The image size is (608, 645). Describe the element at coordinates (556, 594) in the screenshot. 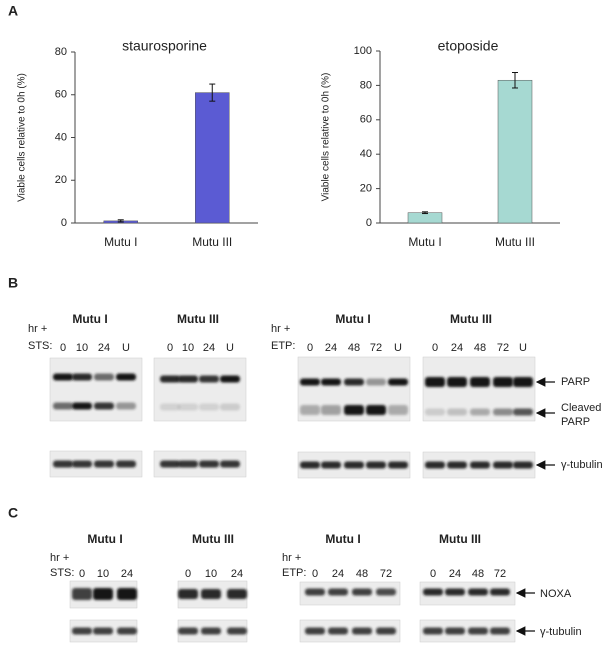

I see `marker-label: NOXA` at that location.